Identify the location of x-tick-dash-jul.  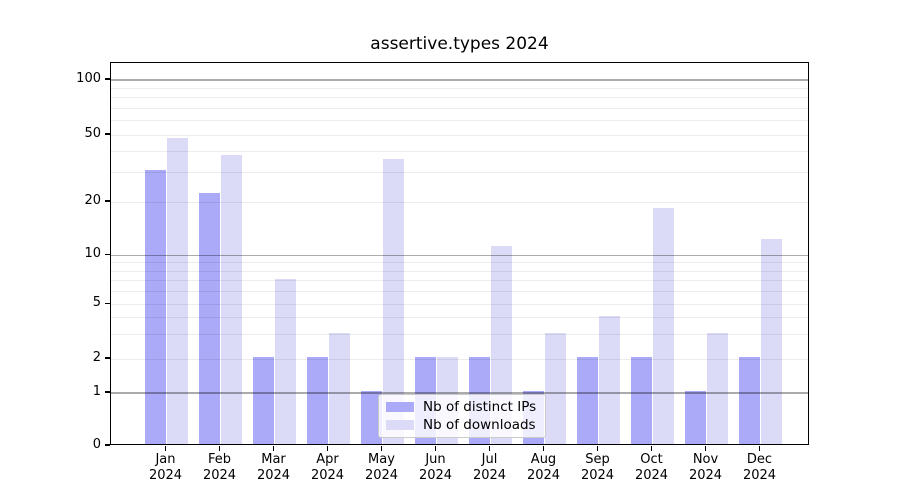
(489, 448).